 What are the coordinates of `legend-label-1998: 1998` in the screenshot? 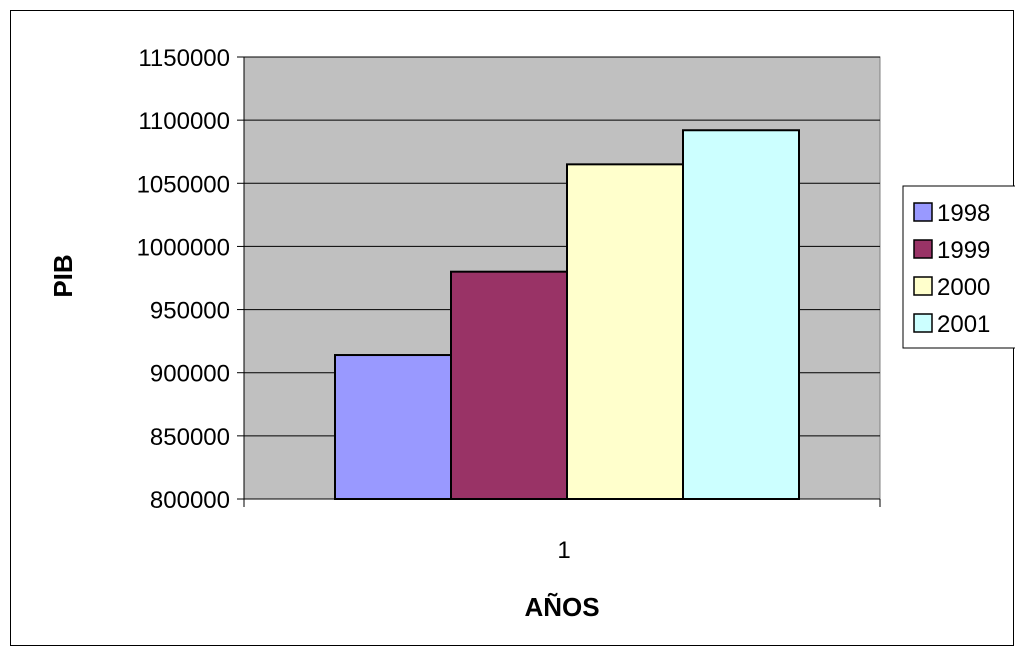 It's located at (963, 213).